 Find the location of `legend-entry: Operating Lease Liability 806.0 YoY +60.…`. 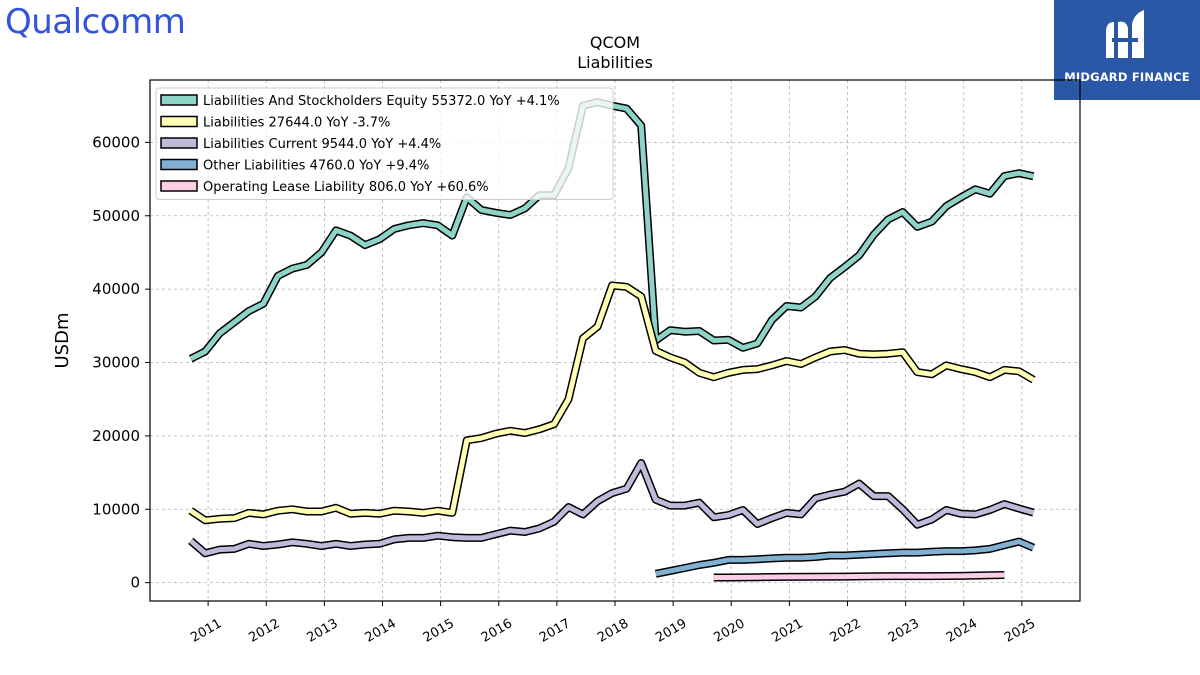

legend-entry: Operating Lease Liability 806.0 YoY +60.… is located at coordinates (346, 187).